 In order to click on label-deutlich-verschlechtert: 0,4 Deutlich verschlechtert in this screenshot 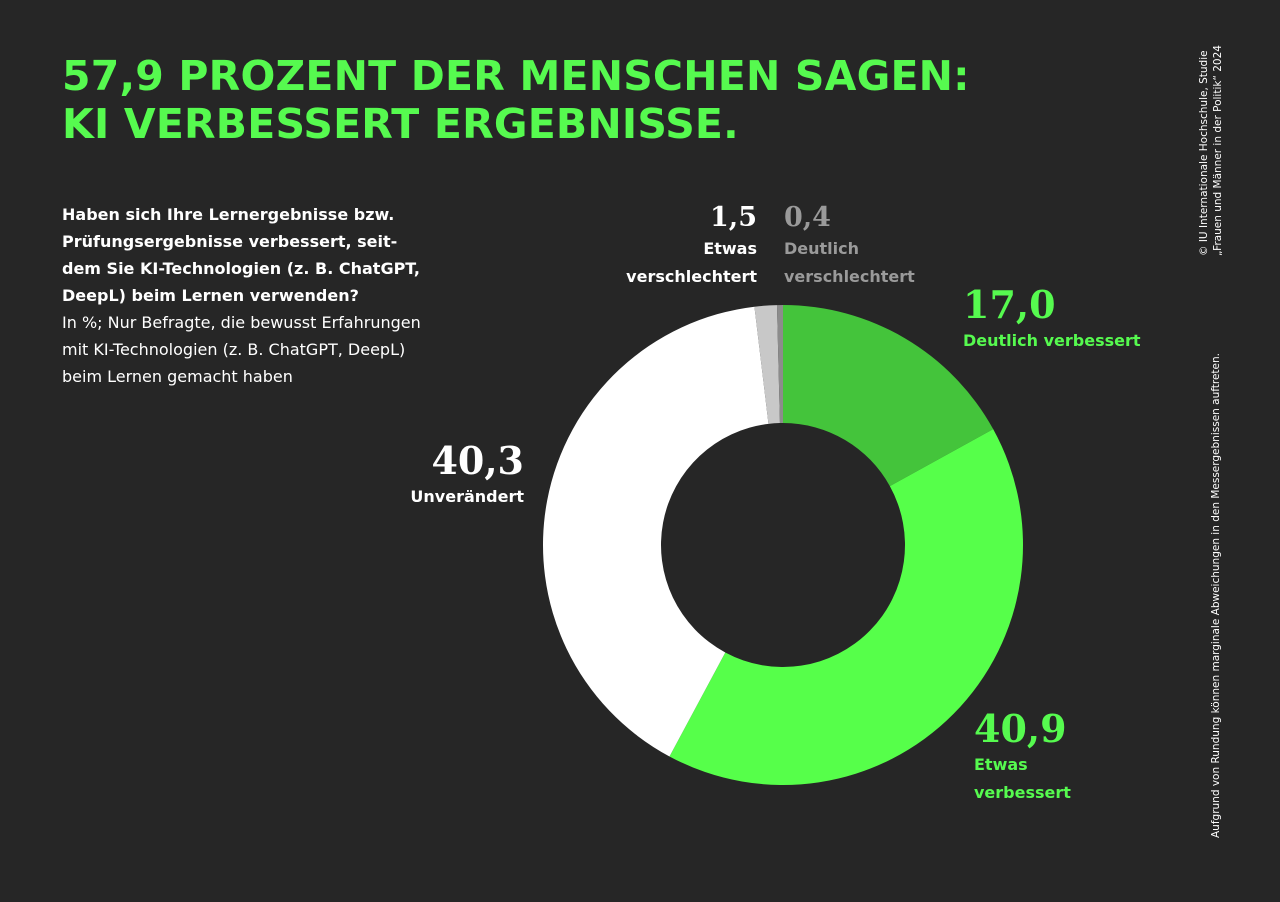, I will do `click(849, 244)`.